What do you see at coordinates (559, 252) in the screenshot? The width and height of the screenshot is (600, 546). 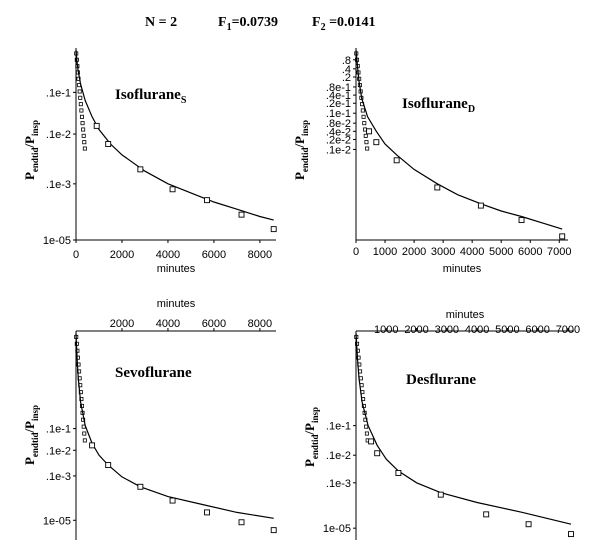 I see `x-tick-label-isoD: 7000` at bounding box center [559, 252].